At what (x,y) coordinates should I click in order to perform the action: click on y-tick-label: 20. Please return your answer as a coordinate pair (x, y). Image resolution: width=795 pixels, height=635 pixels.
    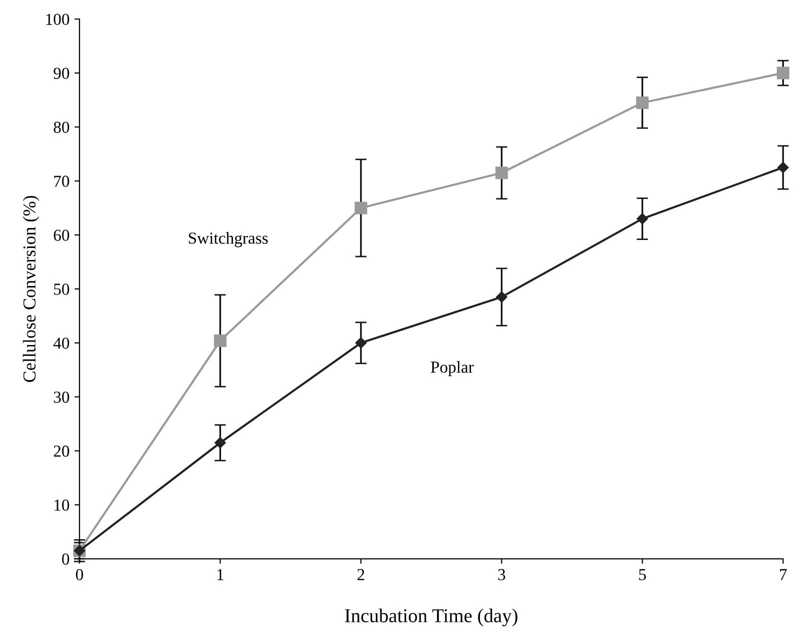
    Looking at the image, I should click on (62, 451).